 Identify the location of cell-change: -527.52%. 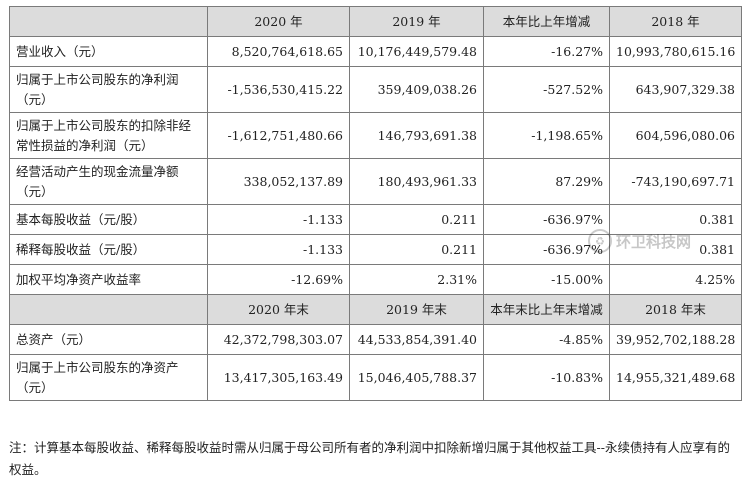
(546, 89).